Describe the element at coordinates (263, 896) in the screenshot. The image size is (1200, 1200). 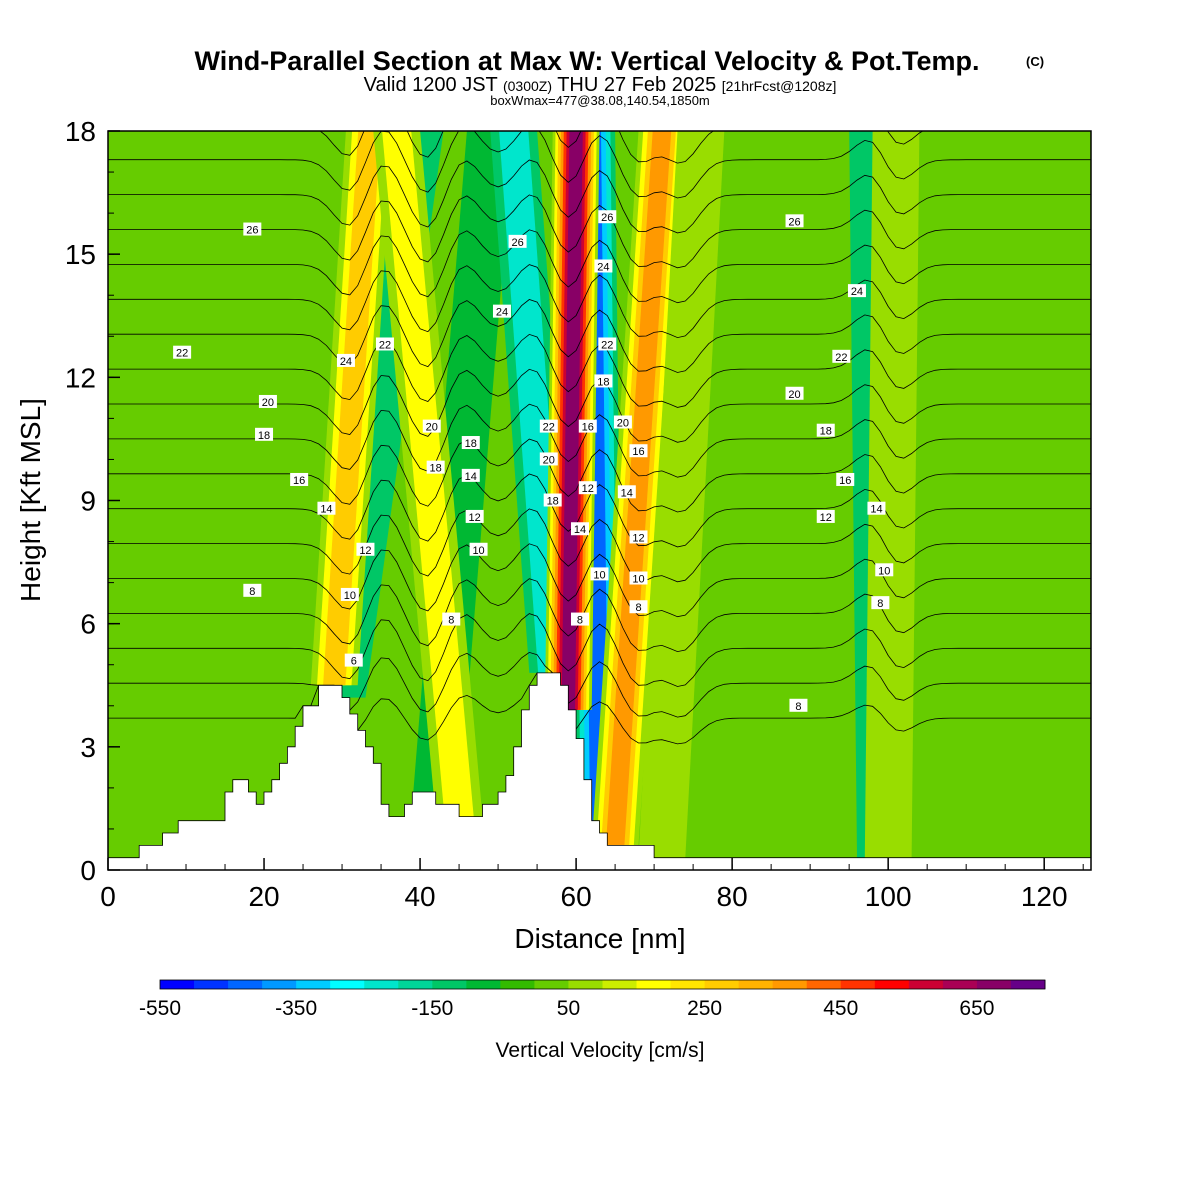
I see `x-tick-label: 20` at that location.